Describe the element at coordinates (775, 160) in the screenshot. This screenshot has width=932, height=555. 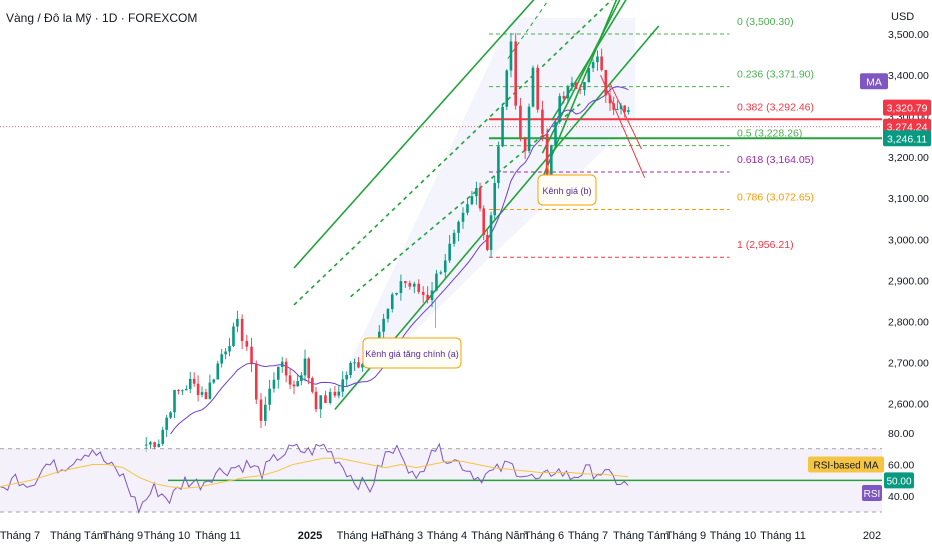
I see `fib-level-label: 0.618 (3,164.05)` at that location.